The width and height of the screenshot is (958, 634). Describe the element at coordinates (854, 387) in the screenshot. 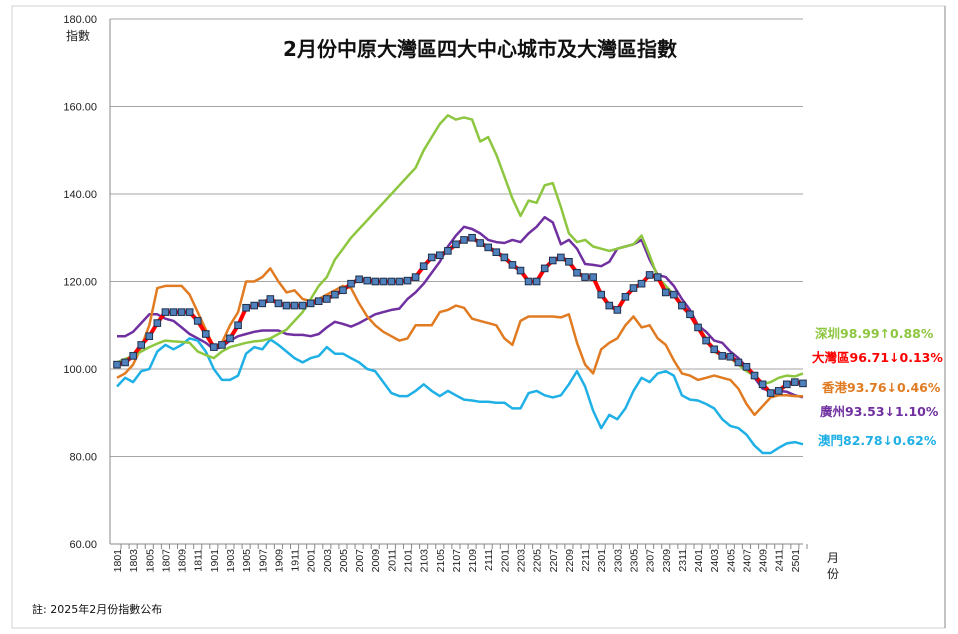

I see `legend-label: 香港93.76` at that location.